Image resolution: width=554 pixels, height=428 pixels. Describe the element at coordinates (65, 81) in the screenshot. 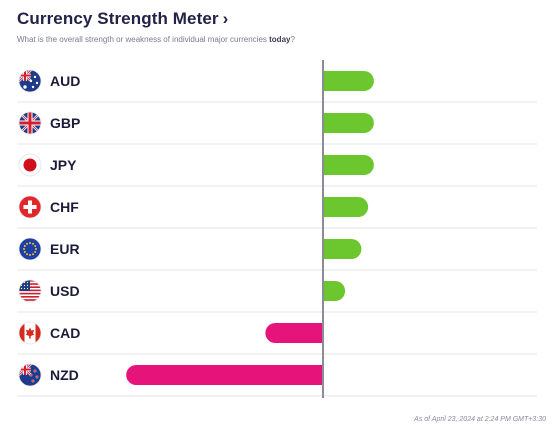

I see `currency-label-aud: AUD` at that location.